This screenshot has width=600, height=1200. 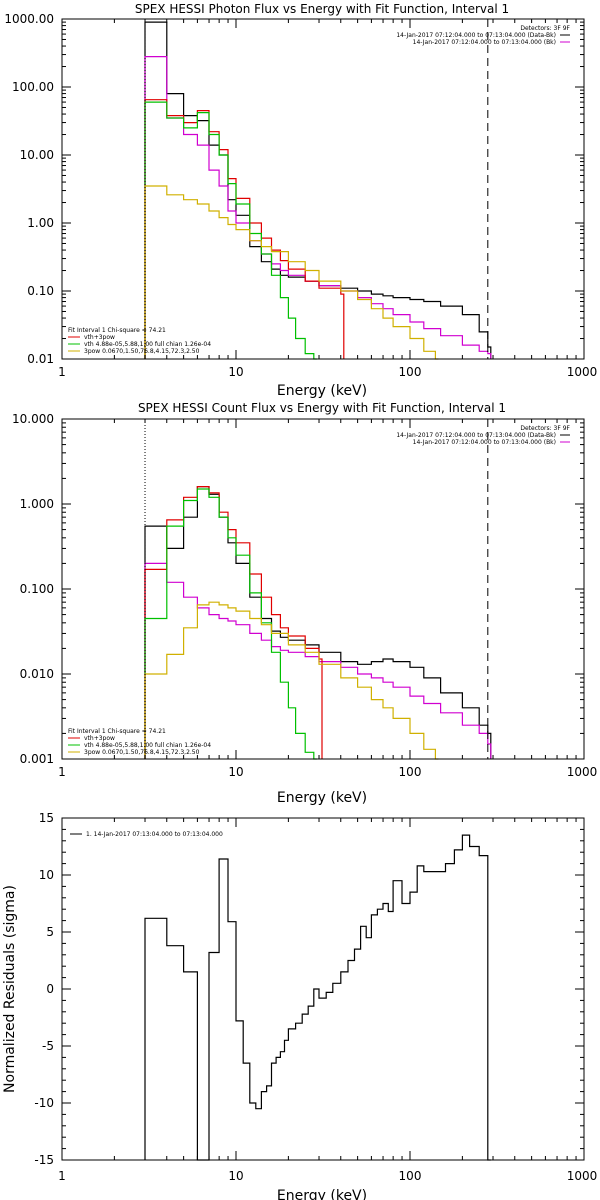 What do you see at coordinates (99, 337) in the screenshot?
I see `panel1-legend-vthpow: vth+3pow` at bounding box center [99, 337].